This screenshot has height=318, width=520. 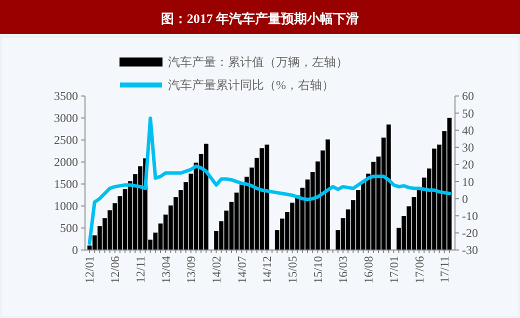 What do you see at coordinates (216, 270) in the screenshot?
I see `x-tick-label: 14/02` at bounding box center [216, 270].